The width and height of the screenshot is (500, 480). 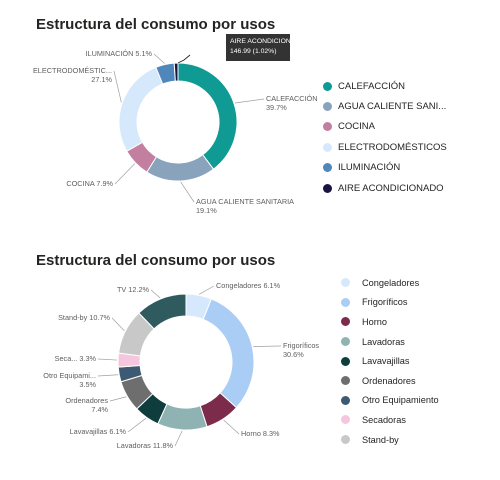 I want to click on legend-label: Frigoríficos, so click(x=385, y=302).